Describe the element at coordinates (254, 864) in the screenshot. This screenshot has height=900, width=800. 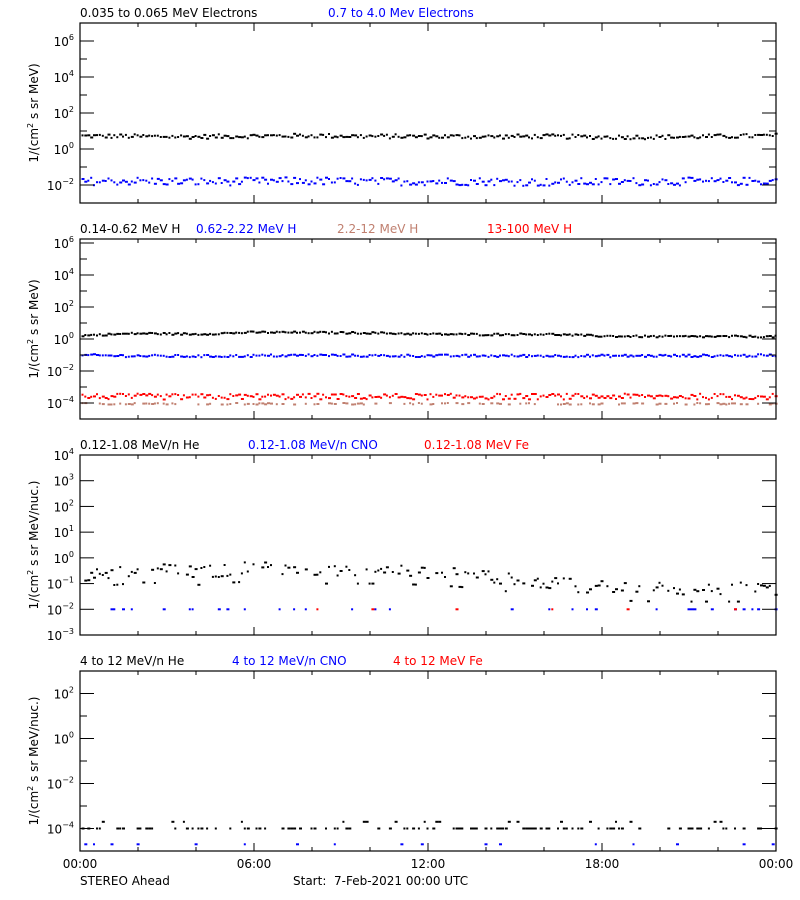
I see `x-tick-label: 06:00` at that location.